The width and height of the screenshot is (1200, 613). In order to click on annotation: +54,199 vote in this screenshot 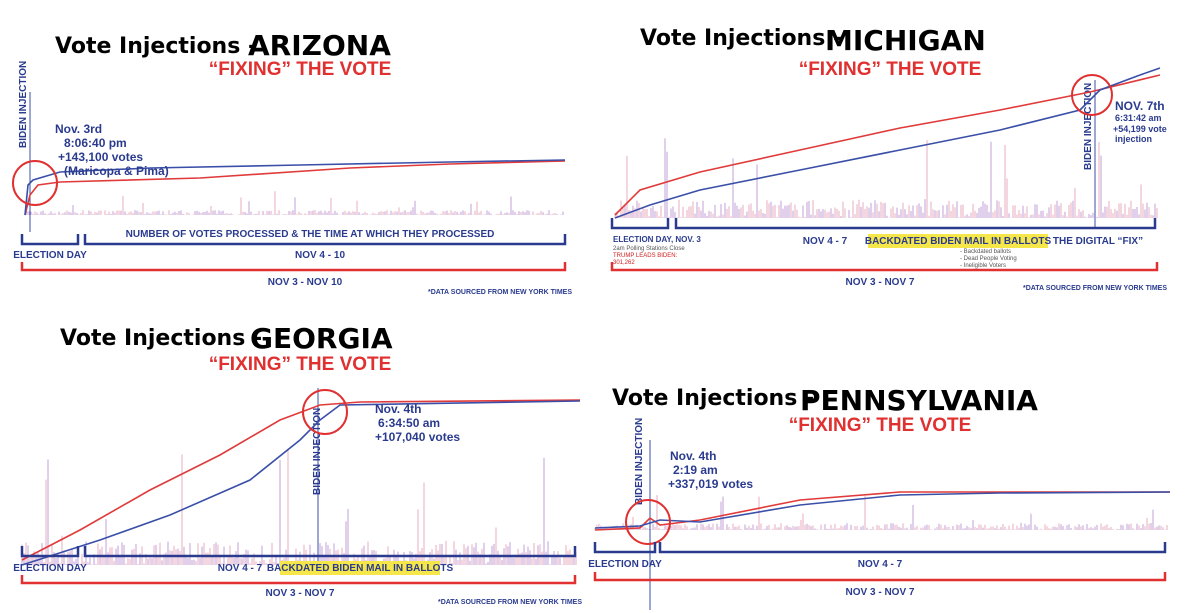, I will do `click(1140, 129)`.